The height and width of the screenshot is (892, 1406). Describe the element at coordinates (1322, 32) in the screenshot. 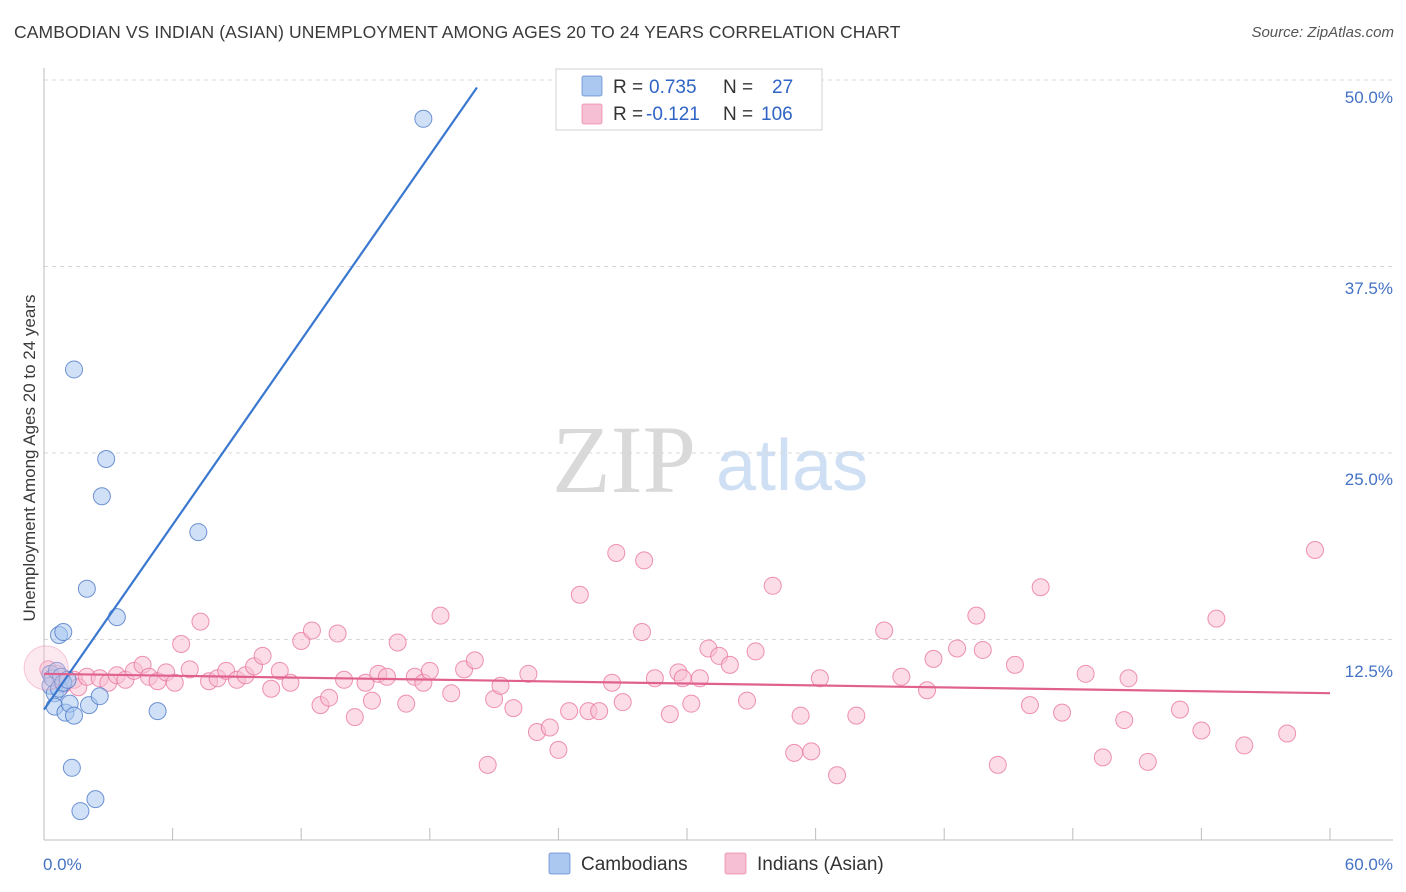

I see `source-label: Source: ZipAtlas.com` at that location.